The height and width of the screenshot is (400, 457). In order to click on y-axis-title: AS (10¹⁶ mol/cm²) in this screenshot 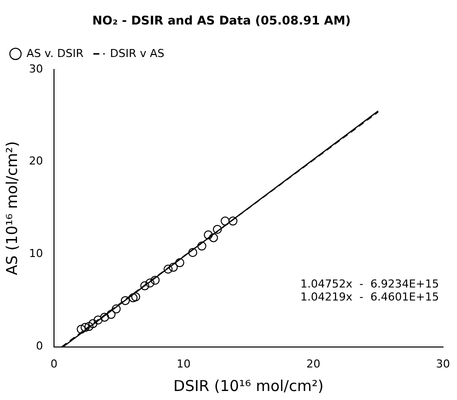, I will do `click(11, 208)`.